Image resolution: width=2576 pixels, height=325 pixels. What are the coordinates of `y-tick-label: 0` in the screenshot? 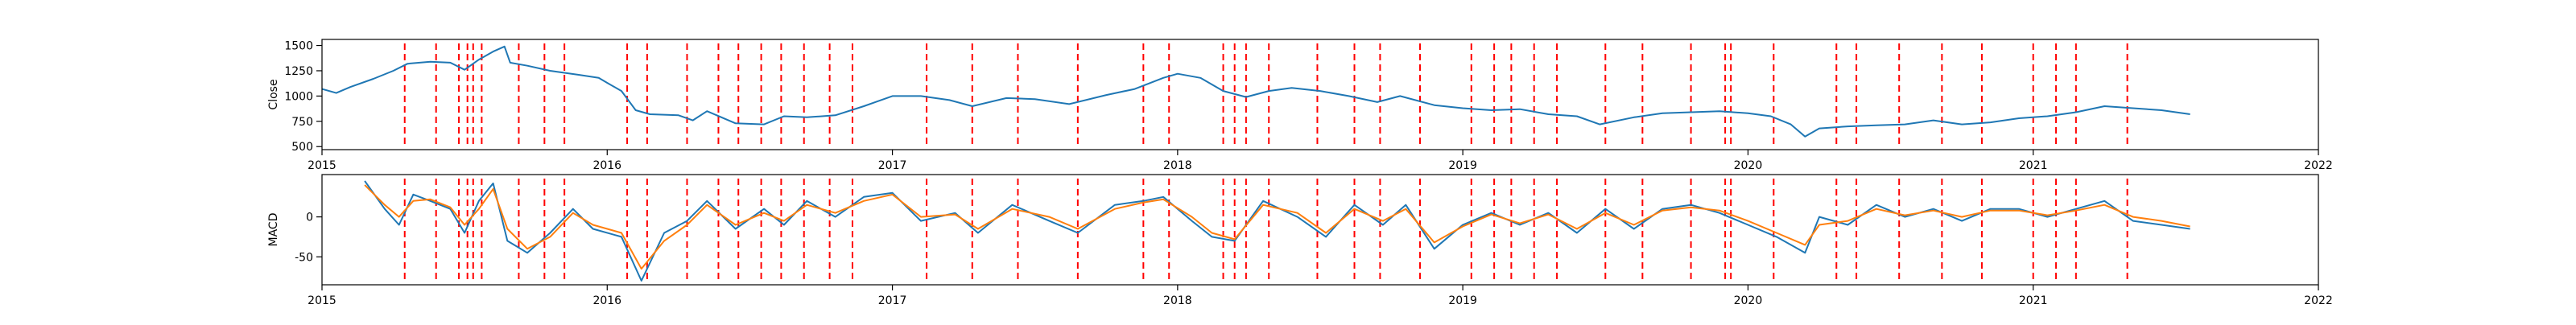 It's located at (309, 218).